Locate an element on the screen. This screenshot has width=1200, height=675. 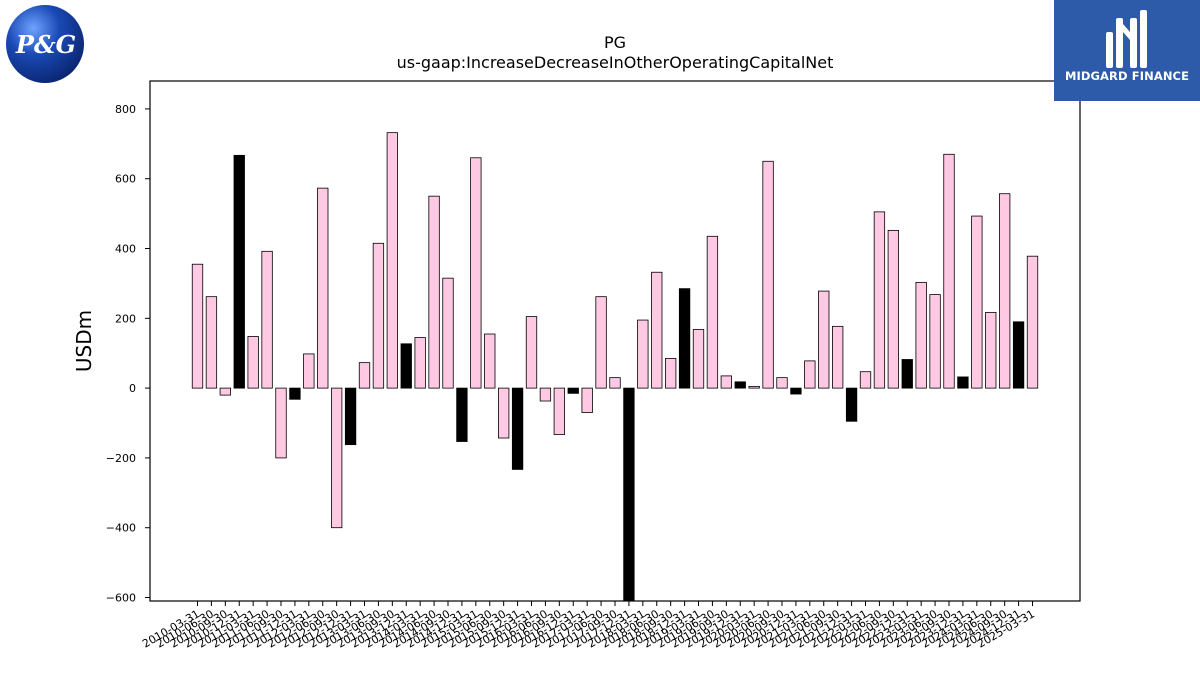
y-axis-label: USDm is located at coordinates (84, 341).